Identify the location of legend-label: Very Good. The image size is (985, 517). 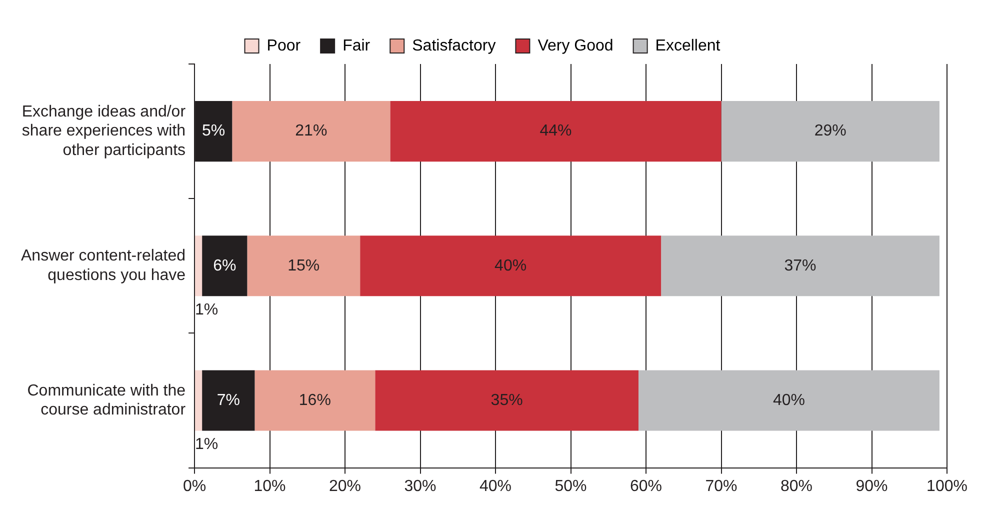
(576, 45).